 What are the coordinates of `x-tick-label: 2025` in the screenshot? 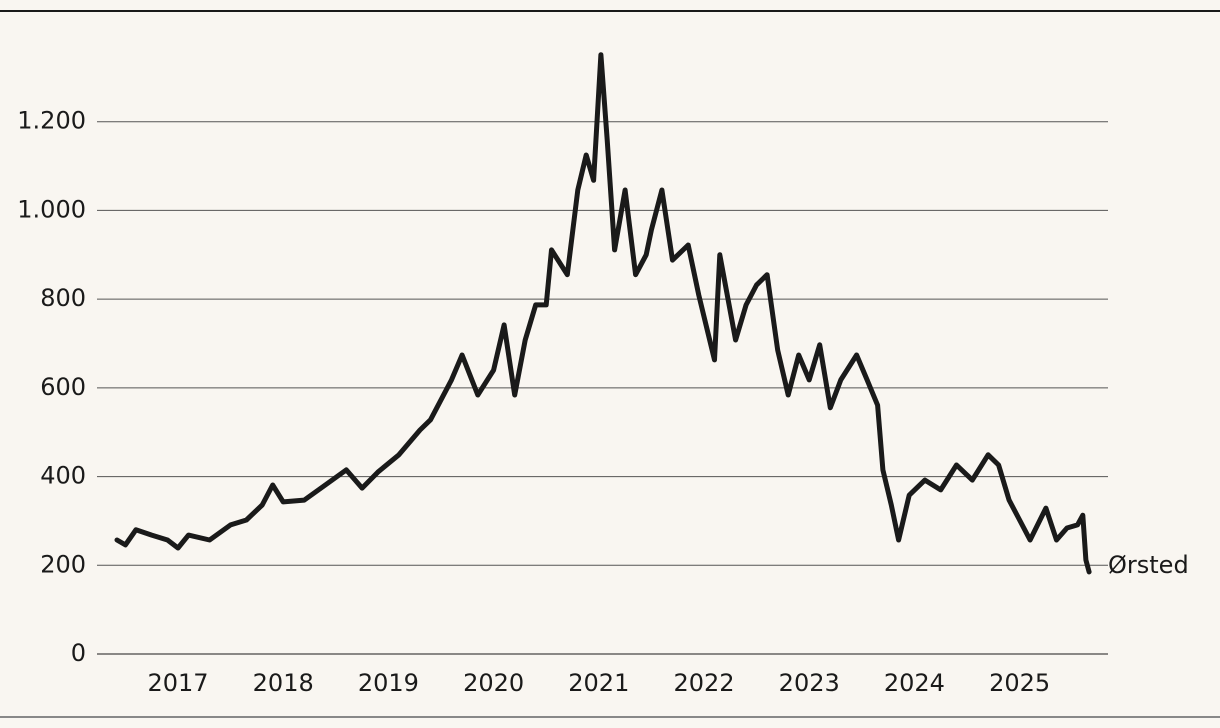 It's located at (1019, 683).